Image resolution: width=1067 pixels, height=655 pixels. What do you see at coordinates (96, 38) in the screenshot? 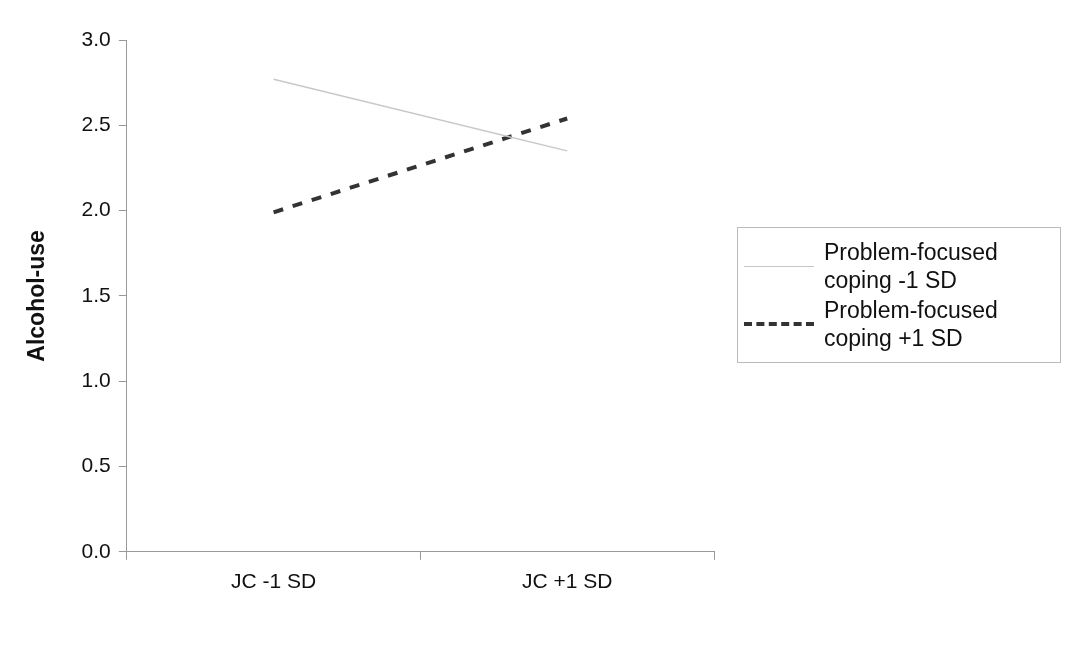
I see `y-tick-label: 3.0` at bounding box center [96, 38].